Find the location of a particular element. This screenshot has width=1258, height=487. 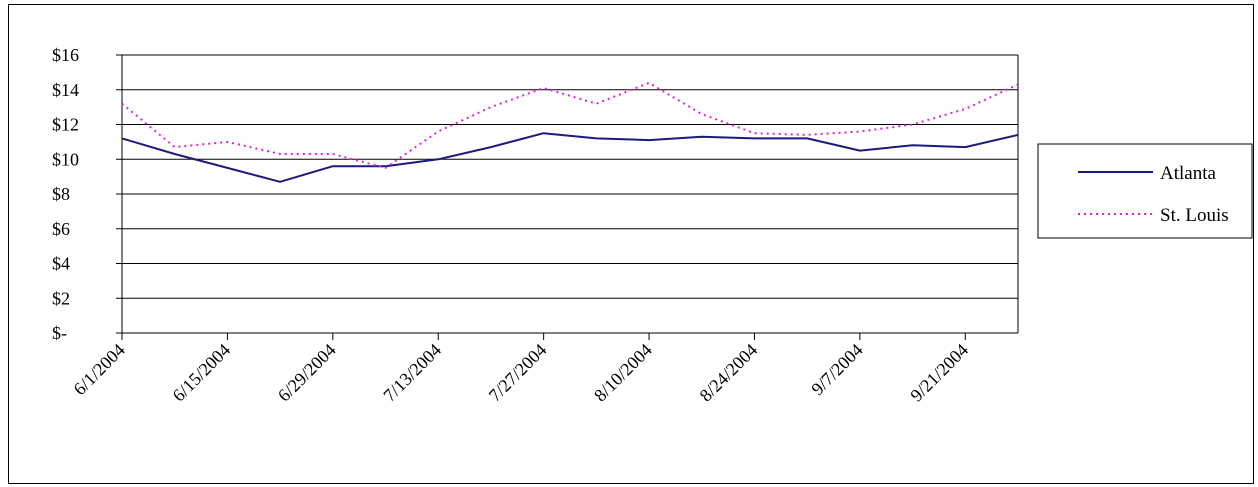

x-tick-label: 9/7/2004 is located at coordinates (836, 369).